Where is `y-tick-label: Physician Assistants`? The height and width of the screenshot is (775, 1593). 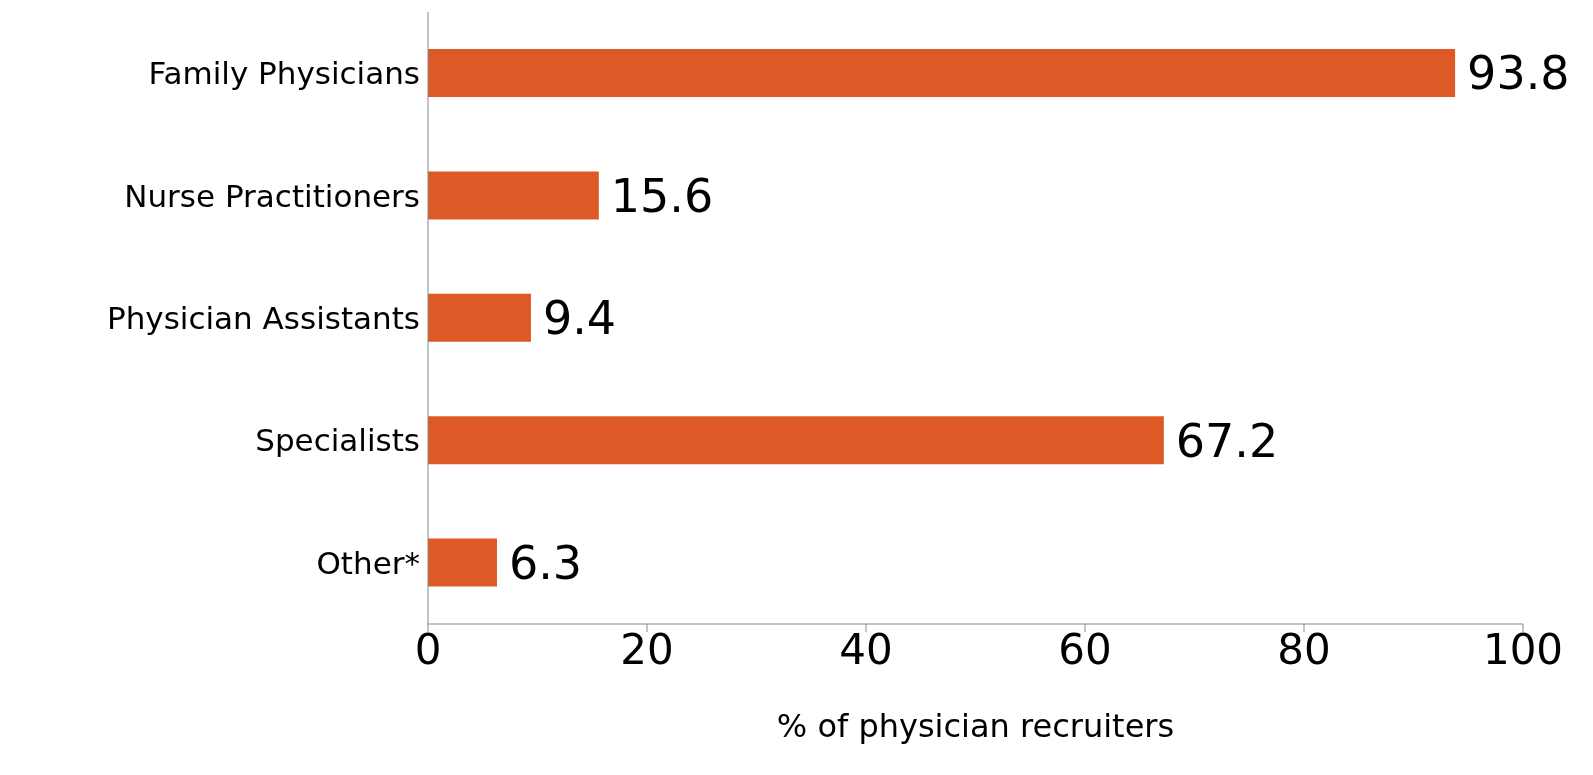
y-tick-label: Physician Assistants is located at coordinates (263, 318).